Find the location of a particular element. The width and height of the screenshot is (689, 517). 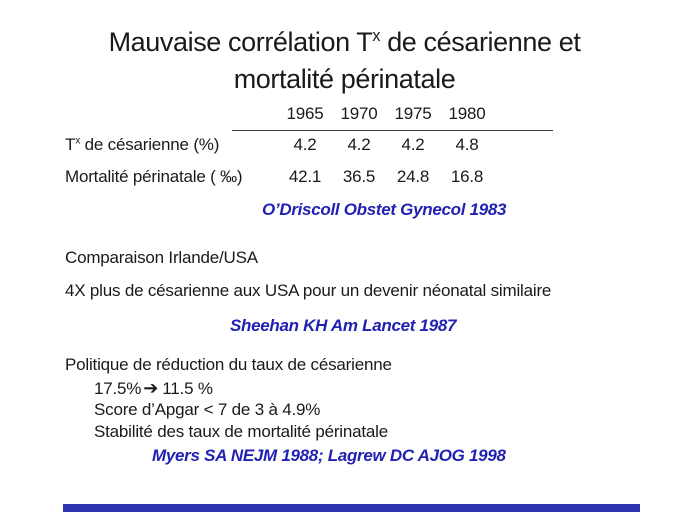

footer-accent-bar is located at coordinates (351, 508).